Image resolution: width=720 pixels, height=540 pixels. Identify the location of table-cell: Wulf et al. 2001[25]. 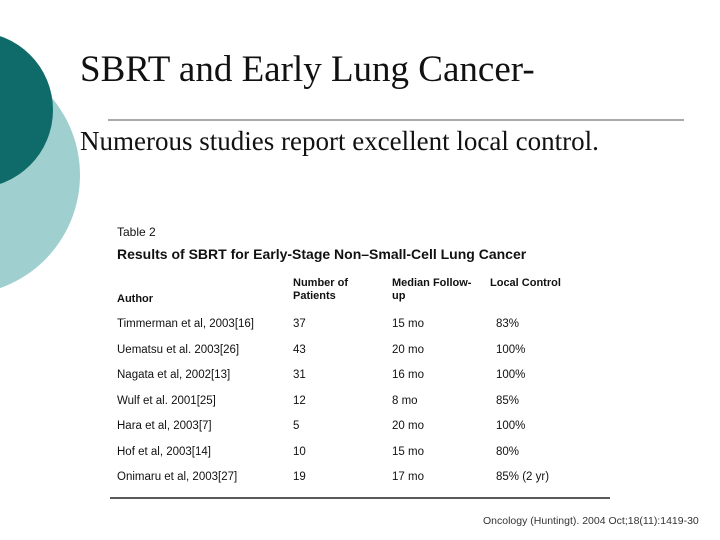
(166, 400).